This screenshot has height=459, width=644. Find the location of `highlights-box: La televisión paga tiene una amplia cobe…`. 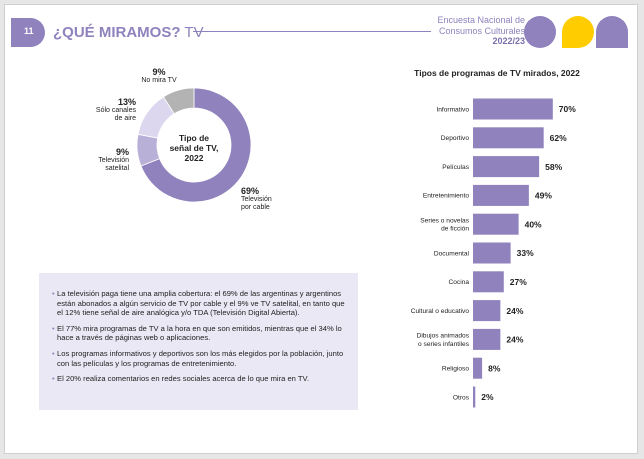

highlights-box: La televisión paga tiene una amplia cobe… is located at coordinates (198, 341).